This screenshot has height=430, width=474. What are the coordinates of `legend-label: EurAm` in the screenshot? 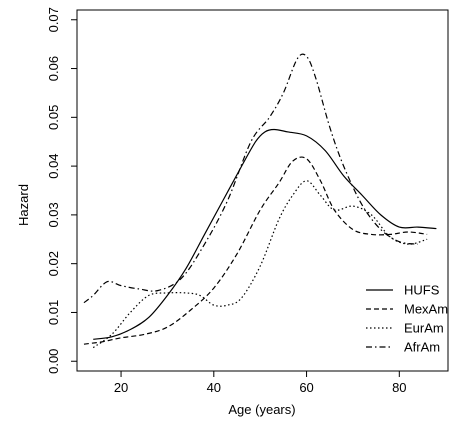 It's located at (424, 328).